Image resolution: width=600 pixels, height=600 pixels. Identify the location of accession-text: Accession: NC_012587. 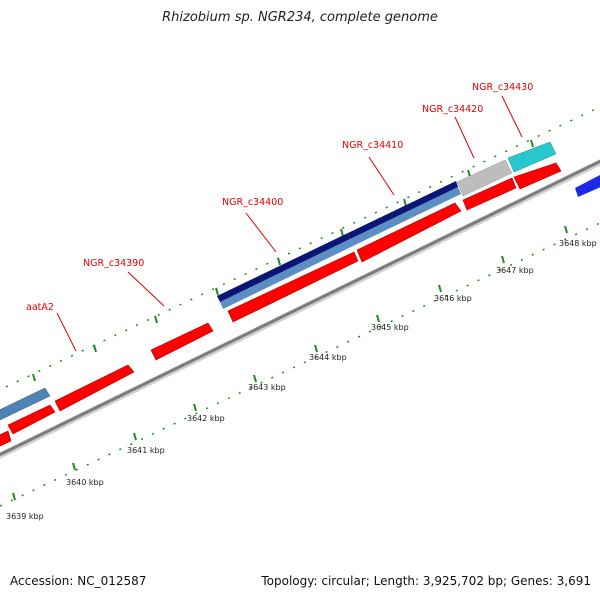
(78, 581).